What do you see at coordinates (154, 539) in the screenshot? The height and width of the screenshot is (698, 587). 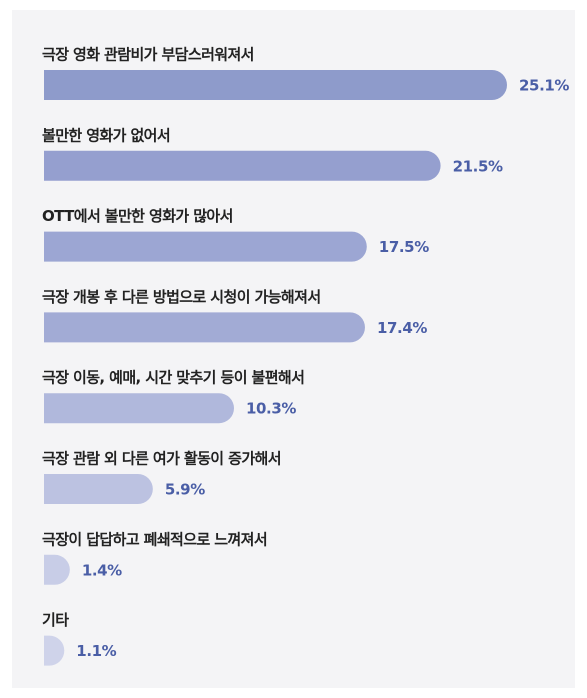 I see `category-label: 극장이 답답하고 폐쇄적으로 느껴져서` at bounding box center [154, 539].